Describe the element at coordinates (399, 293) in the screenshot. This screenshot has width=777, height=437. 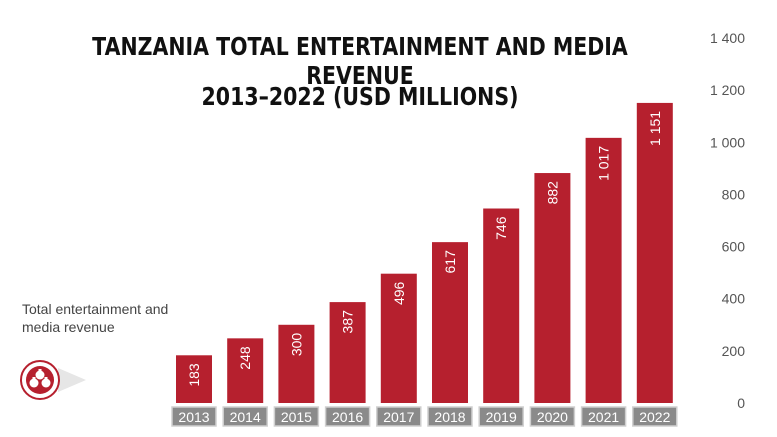
I see `value-label-2017: 496` at that location.